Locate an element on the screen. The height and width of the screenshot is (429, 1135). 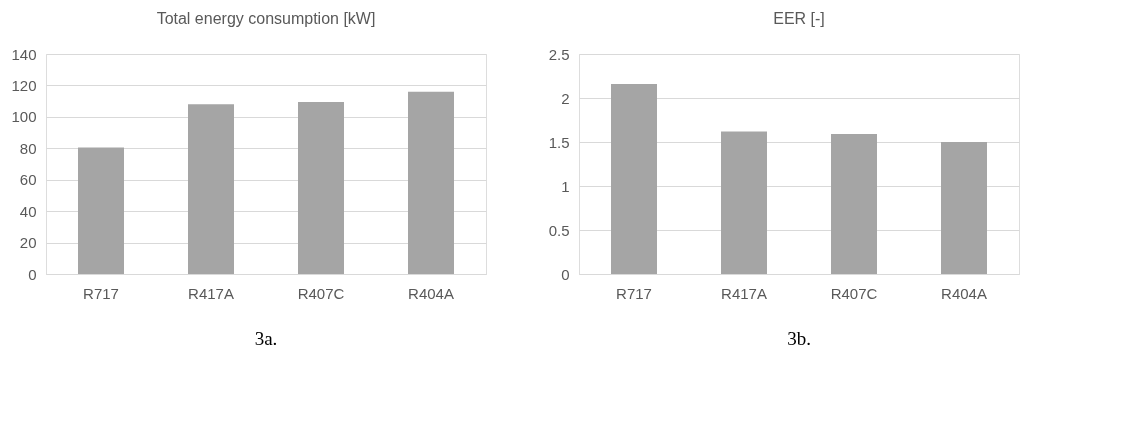
text: 3b. is located at coordinates (799, 338).